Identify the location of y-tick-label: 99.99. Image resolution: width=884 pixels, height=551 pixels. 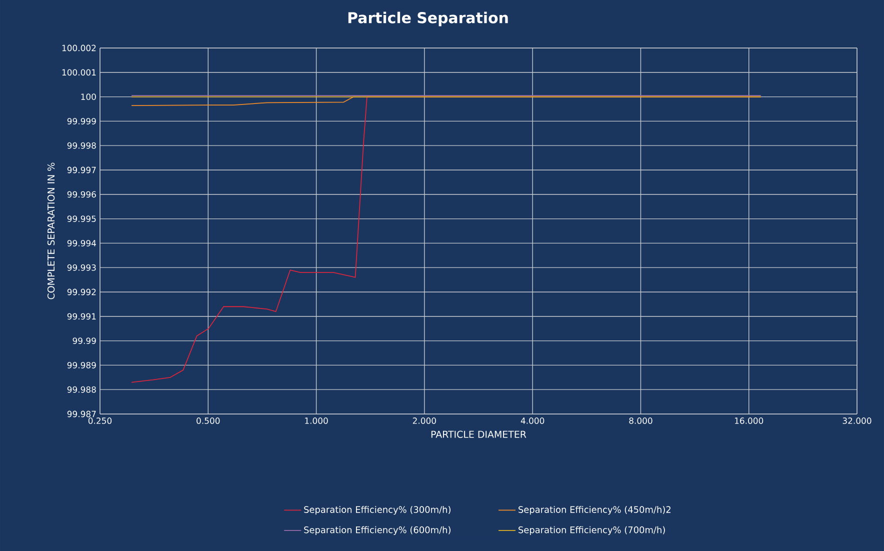
(84, 341).